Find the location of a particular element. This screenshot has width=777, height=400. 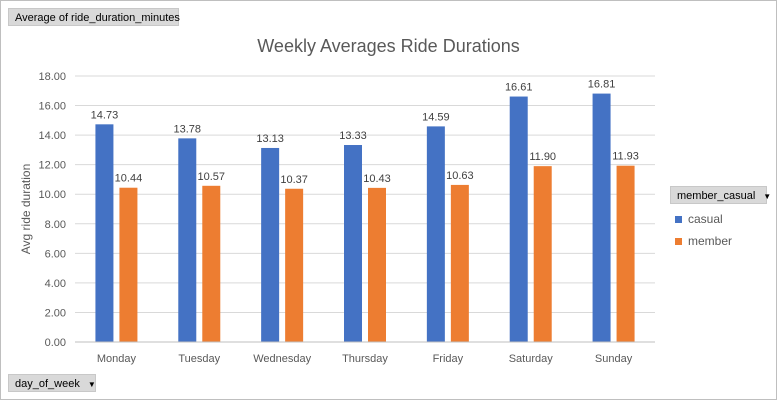

legend-item-casual: casual is located at coordinates (703, 219).